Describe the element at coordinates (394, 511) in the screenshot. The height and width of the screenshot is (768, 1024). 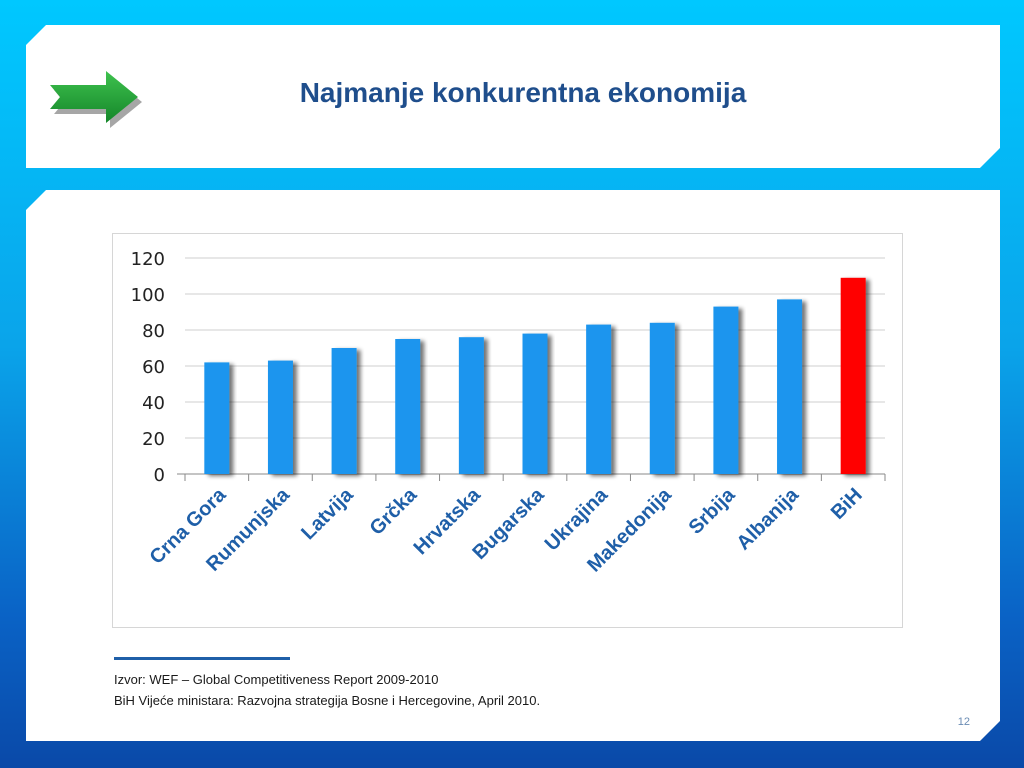
I see `x-category-label: Grčka` at that location.